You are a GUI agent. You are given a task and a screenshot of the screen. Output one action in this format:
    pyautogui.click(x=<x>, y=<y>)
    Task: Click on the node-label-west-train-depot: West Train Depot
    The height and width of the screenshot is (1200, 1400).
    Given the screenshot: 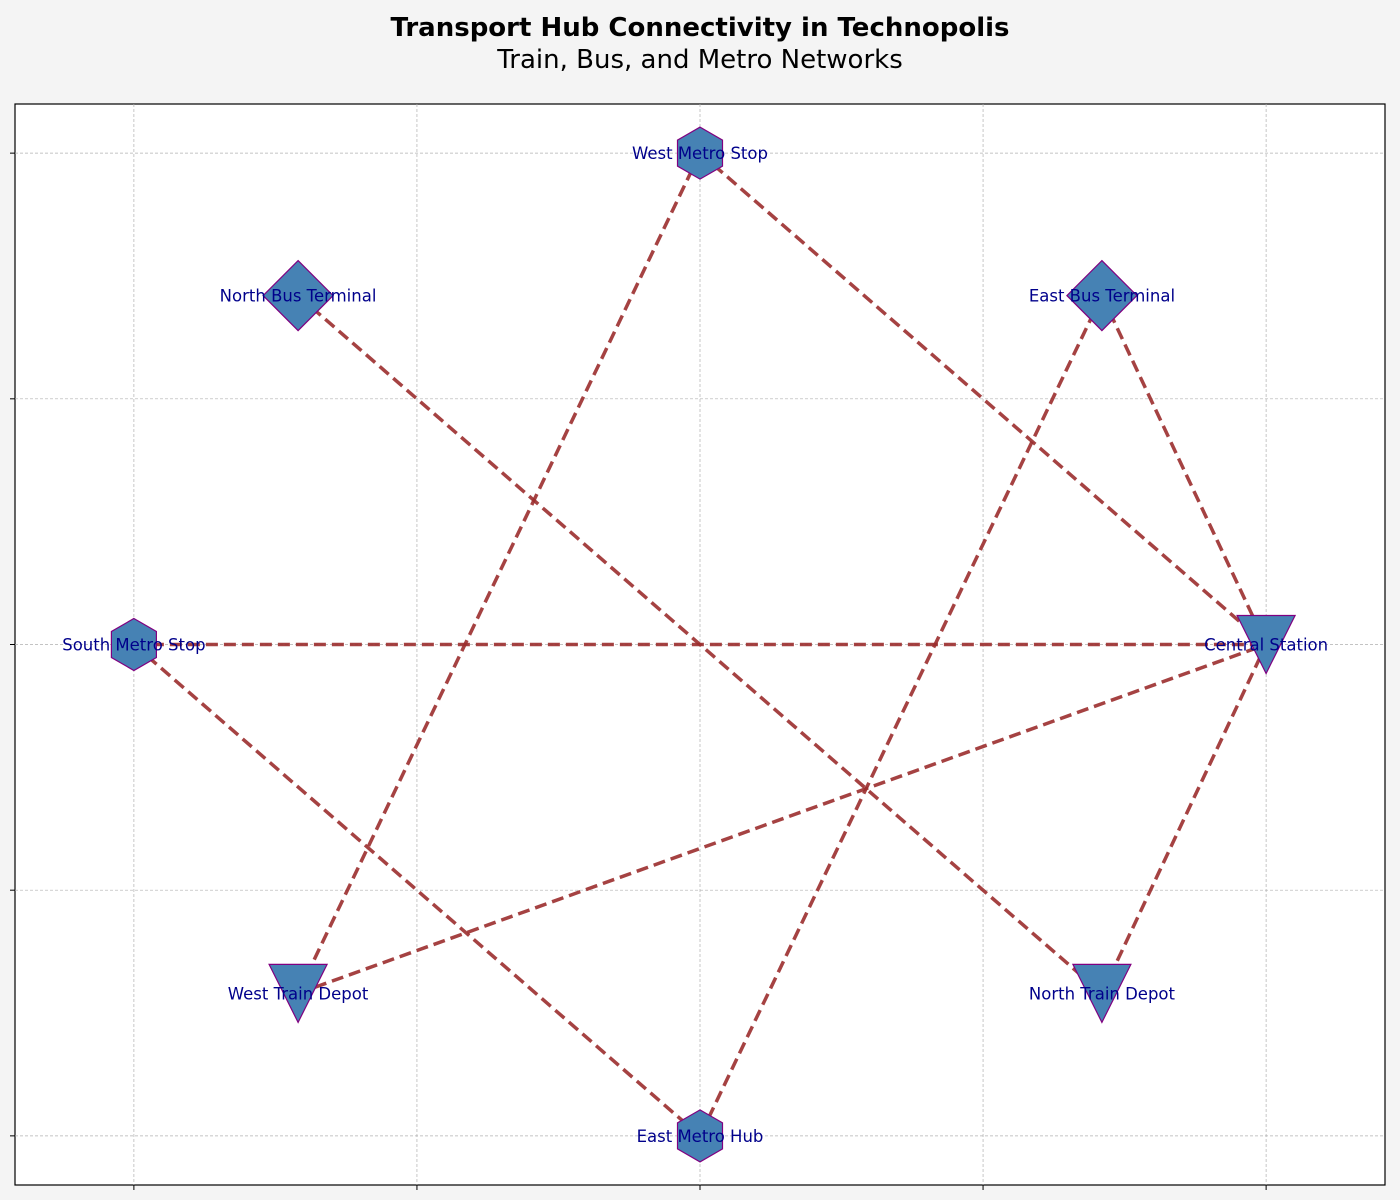 What is the action you would take?
    pyautogui.click(x=298, y=993)
    